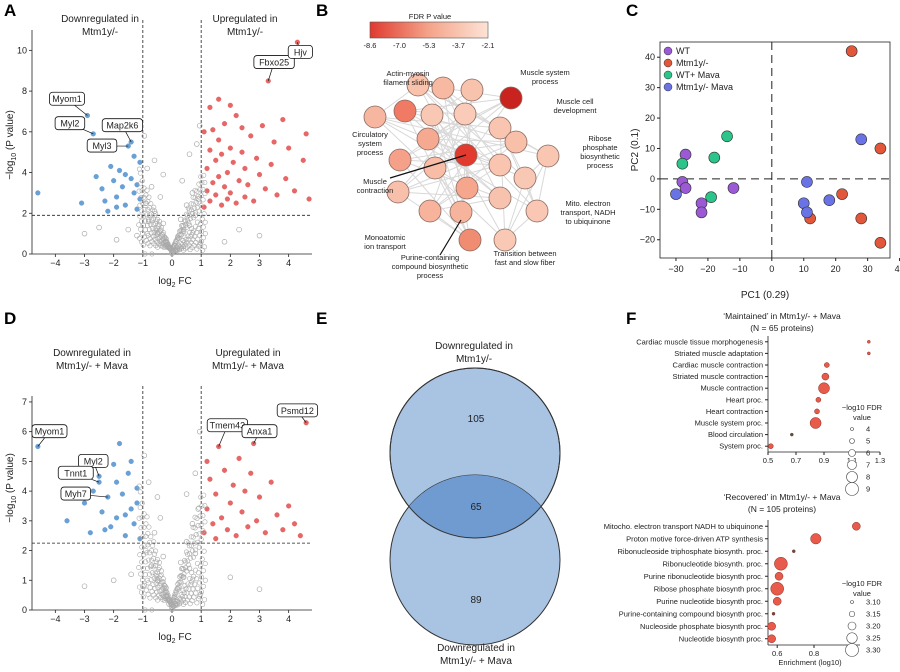 Image resolution: width=900 pixels, height=672 pixels. What do you see at coordinates (24, 491) in the screenshot?
I see `d-y-tick-label: 4` at bounding box center [24, 491].